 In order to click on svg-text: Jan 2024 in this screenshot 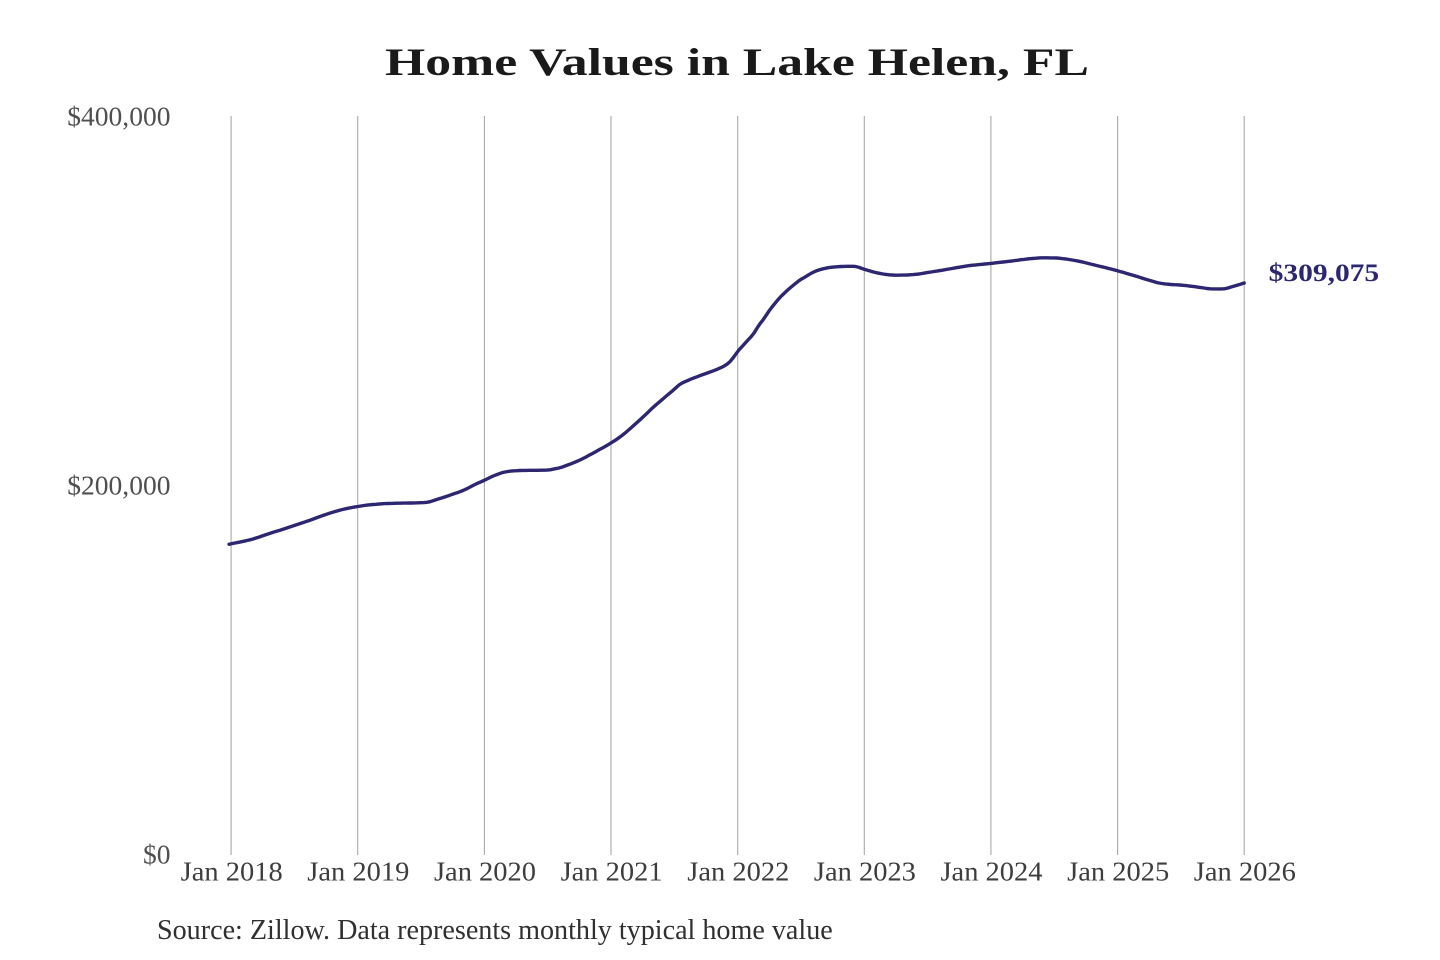, I will do `click(991, 872)`.